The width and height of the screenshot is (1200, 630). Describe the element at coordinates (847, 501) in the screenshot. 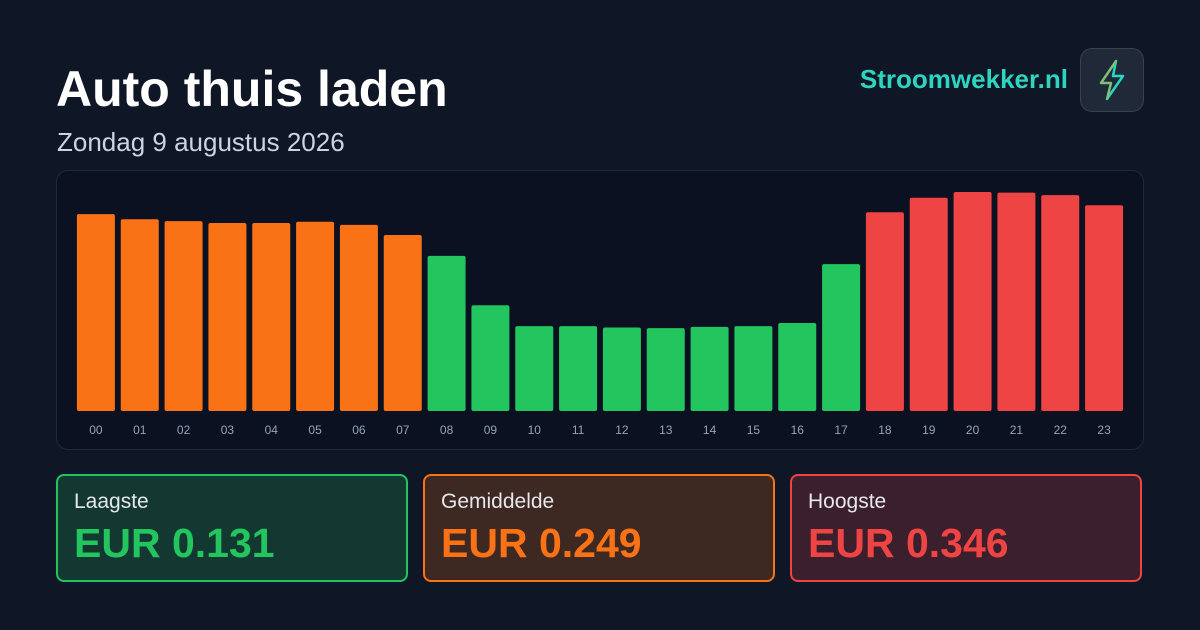

I see `stat-label: Hoogste` at that location.